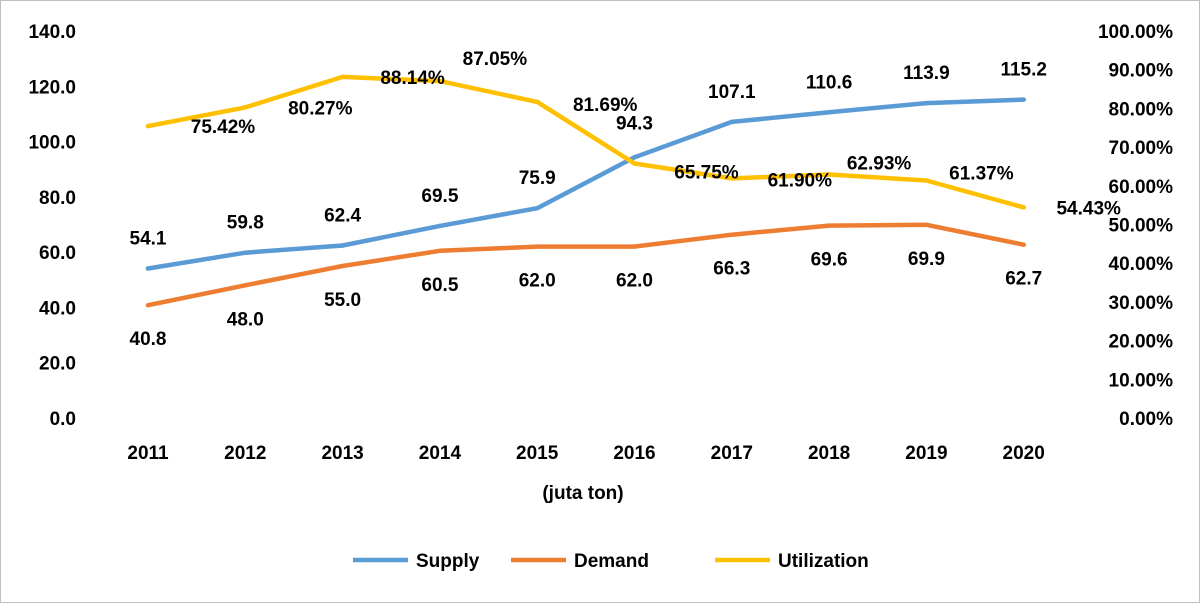  I want to click on legend: Supply Demand Utilization, so click(611, 561).